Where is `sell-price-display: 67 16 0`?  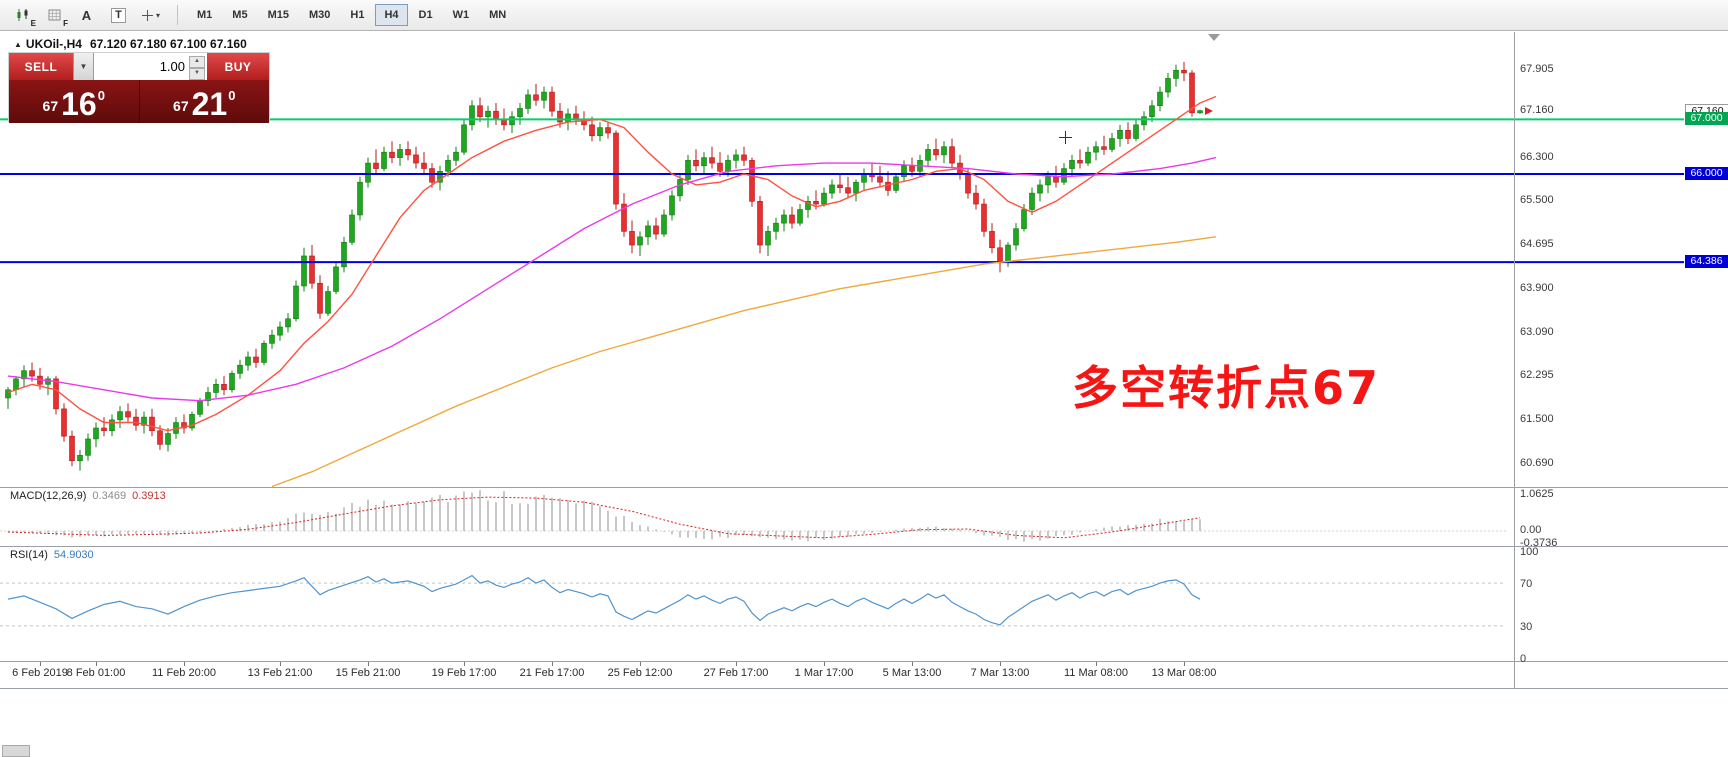
sell-price-display: 67 16 0 is located at coordinates (74, 101).